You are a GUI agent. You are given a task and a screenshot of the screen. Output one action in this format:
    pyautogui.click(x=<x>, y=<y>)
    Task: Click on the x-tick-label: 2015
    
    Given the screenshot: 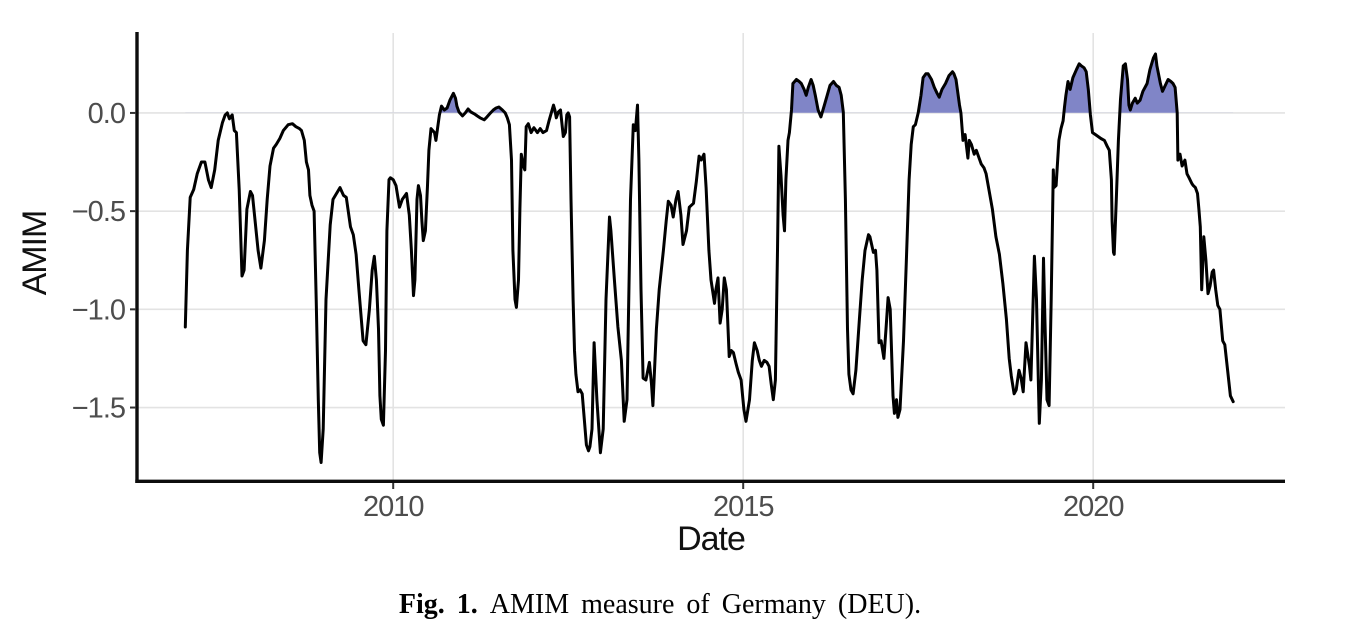 What is the action you would take?
    pyautogui.click(x=743, y=507)
    